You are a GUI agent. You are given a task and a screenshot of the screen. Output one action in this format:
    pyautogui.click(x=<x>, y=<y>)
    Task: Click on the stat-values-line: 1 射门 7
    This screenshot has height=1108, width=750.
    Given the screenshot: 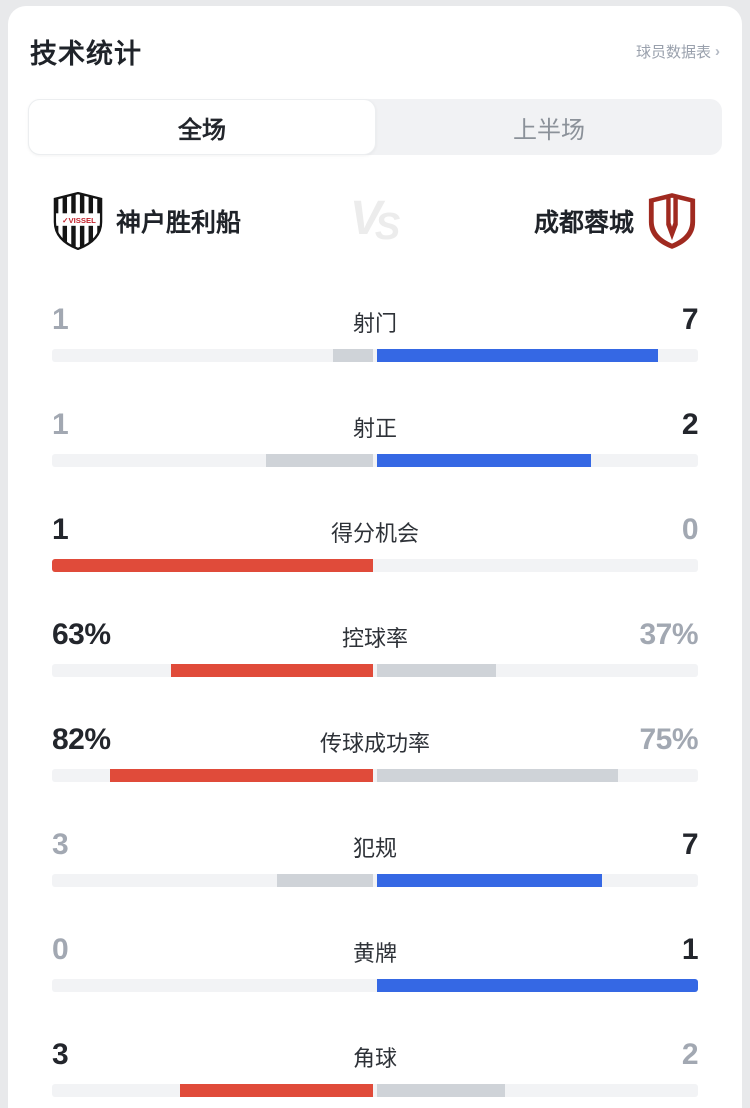 What is the action you would take?
    pyautogui.click(x=375, y=321)
    